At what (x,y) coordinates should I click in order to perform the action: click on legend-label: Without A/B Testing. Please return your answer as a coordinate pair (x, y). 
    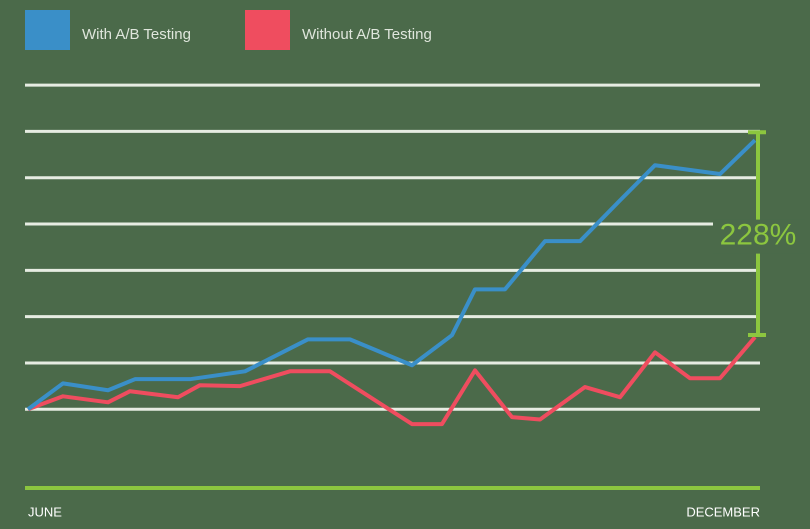
    Looking at the image, I should click on (367, 34).